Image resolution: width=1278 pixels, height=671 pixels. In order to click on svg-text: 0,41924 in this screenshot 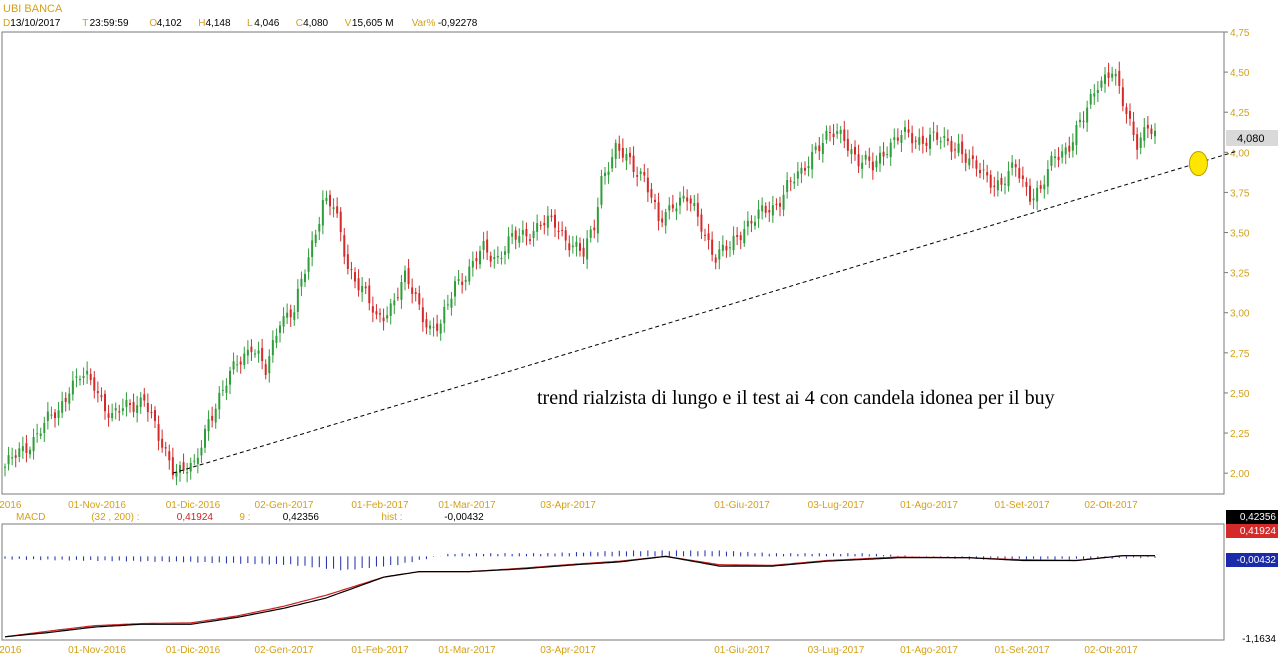, I will do `click(1258, 531)`.